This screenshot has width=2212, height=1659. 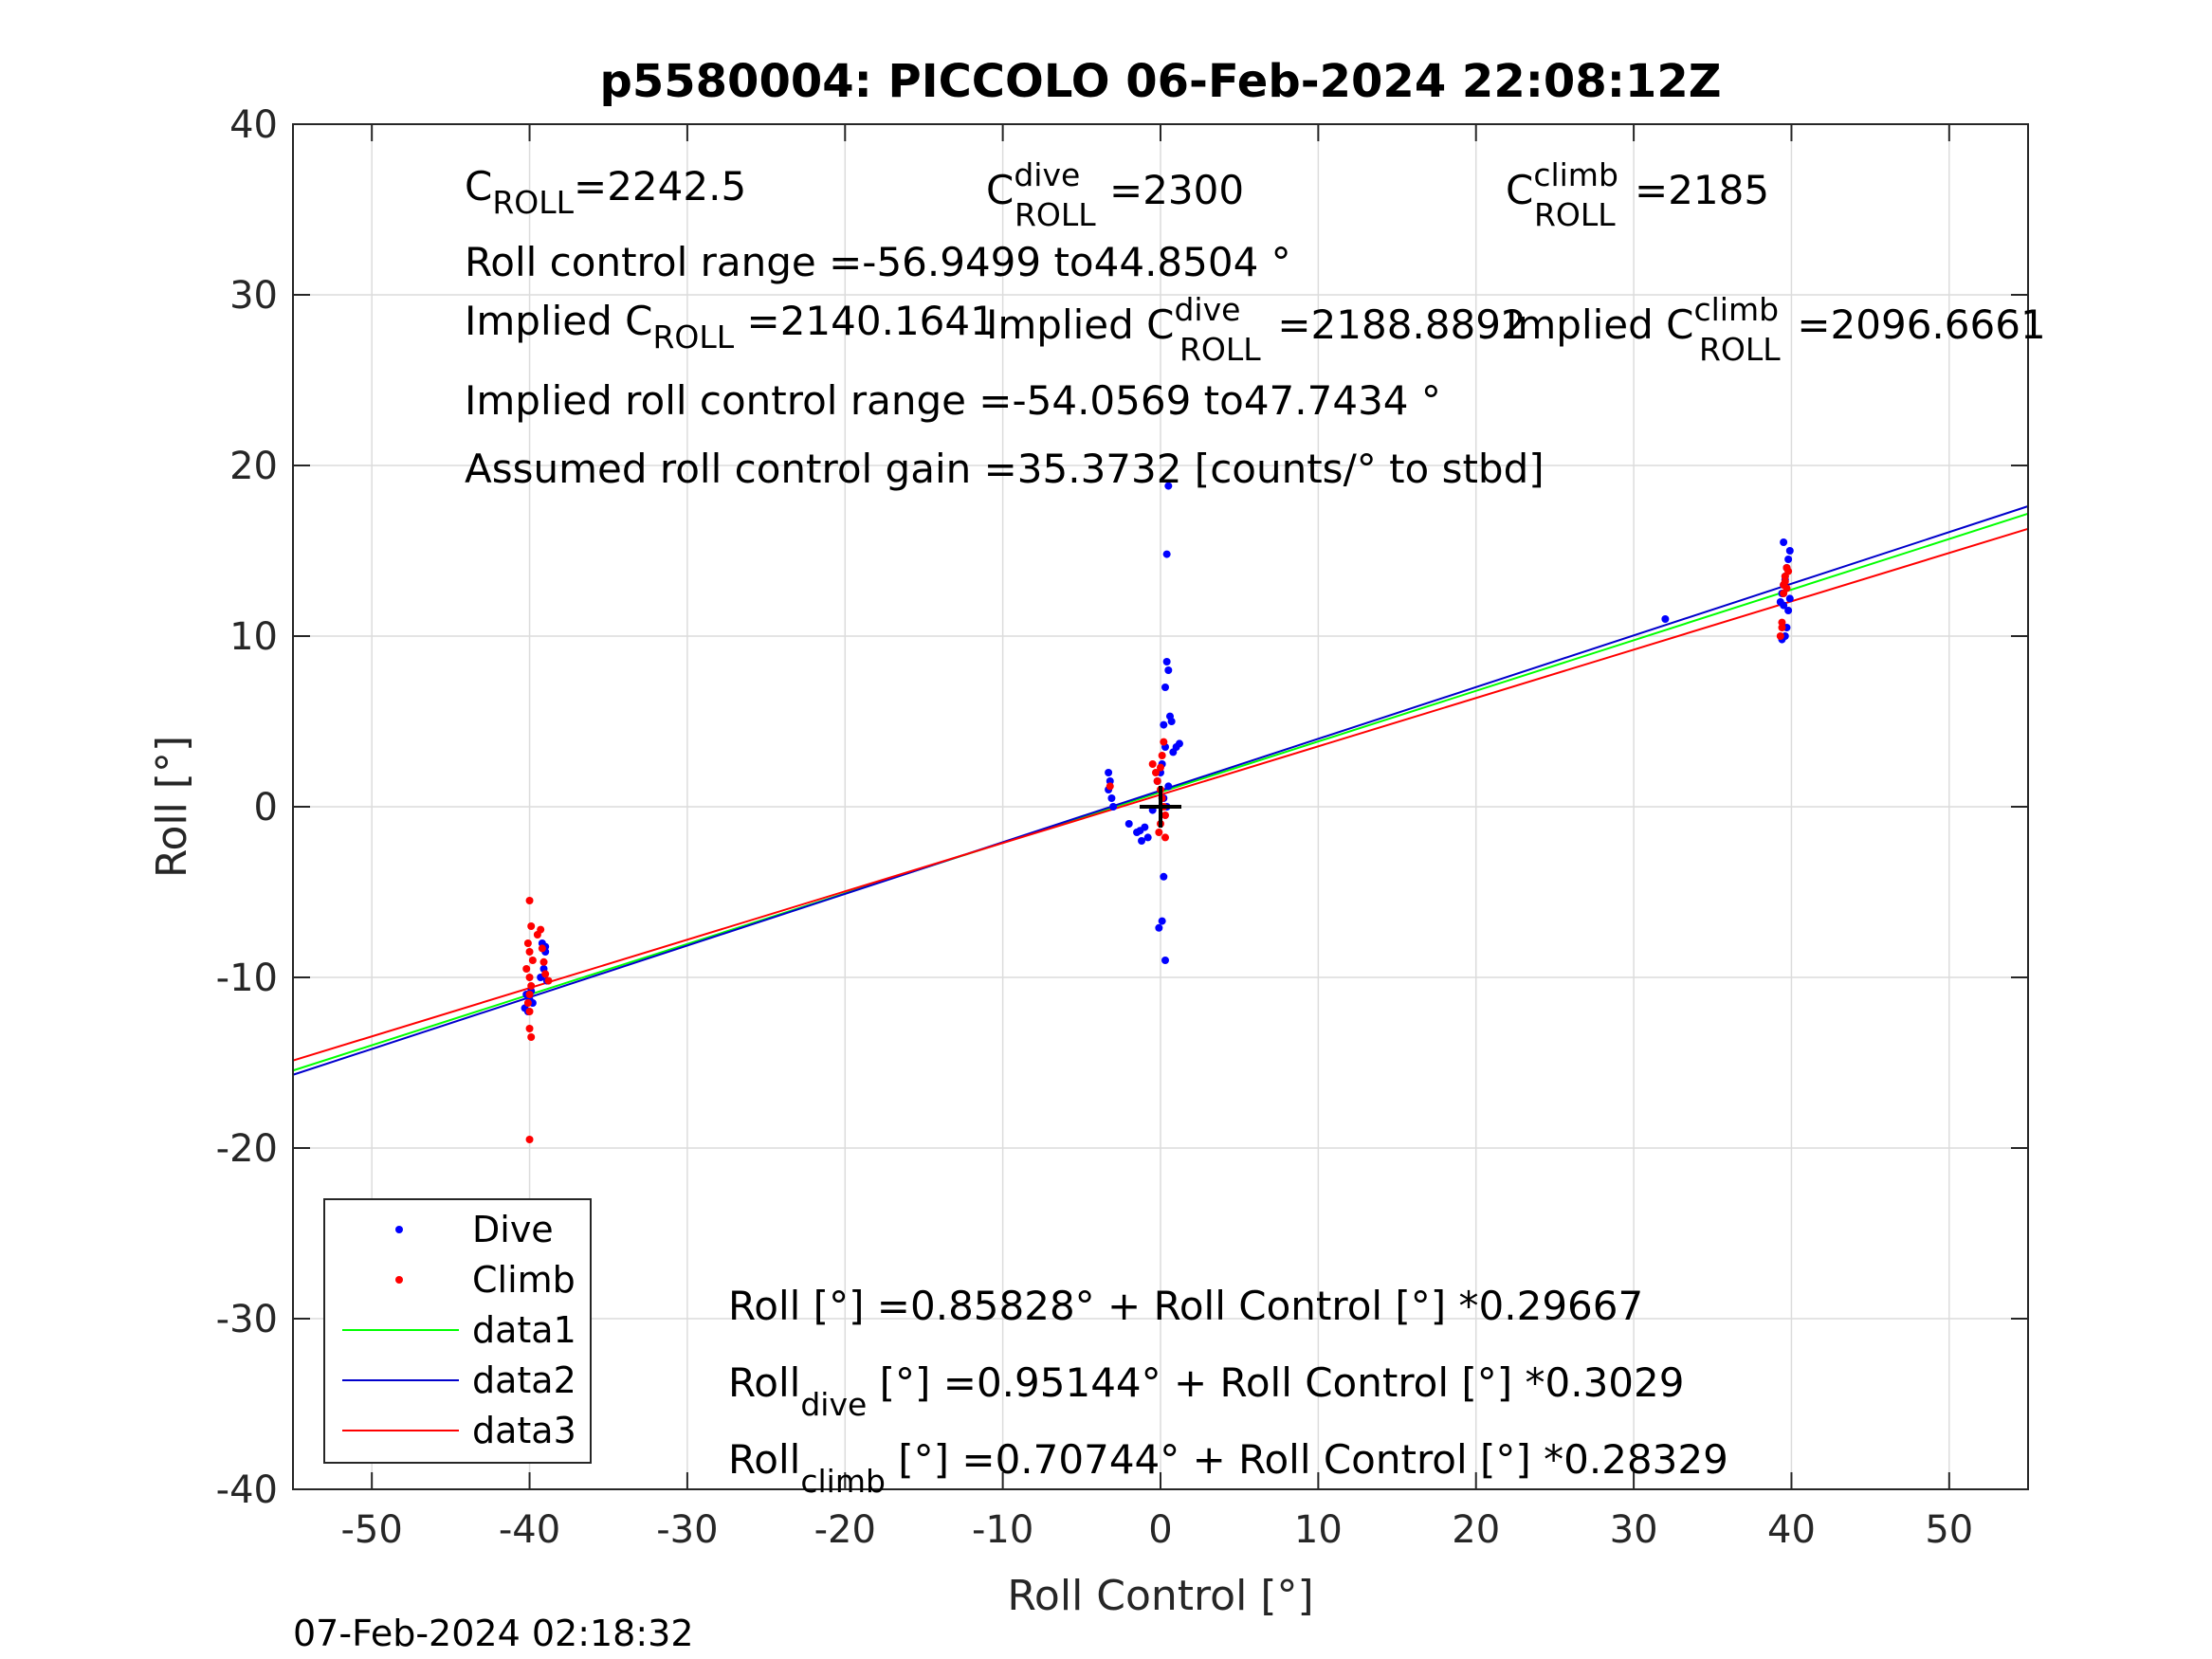 I want to click on legend-marker-climb, so click(x=399, y=1280).